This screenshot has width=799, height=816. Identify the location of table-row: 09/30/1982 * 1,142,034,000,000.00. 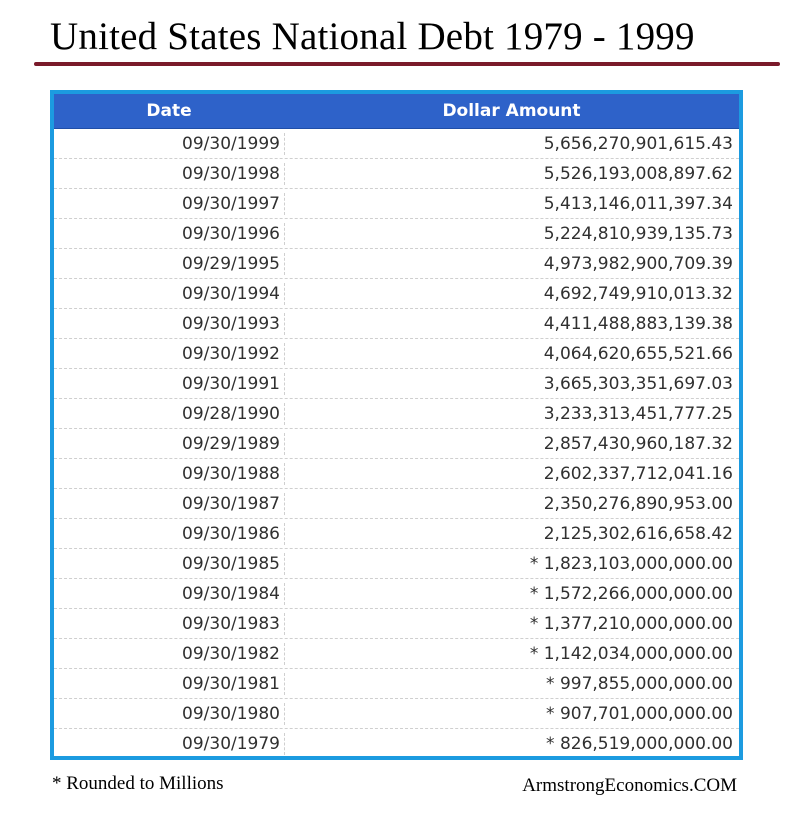
(396, 654).